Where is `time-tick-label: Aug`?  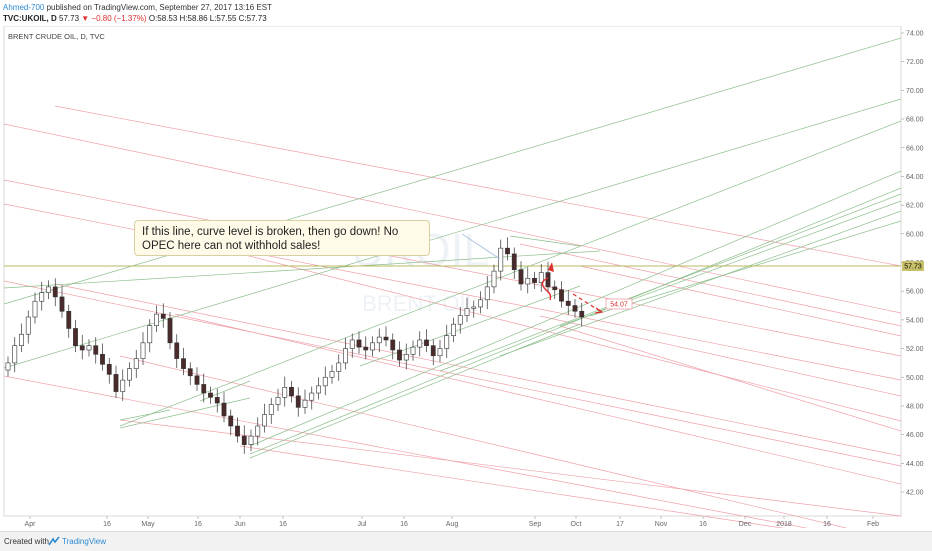
time-tick-label: Aug is located at coordinates (452, 524).